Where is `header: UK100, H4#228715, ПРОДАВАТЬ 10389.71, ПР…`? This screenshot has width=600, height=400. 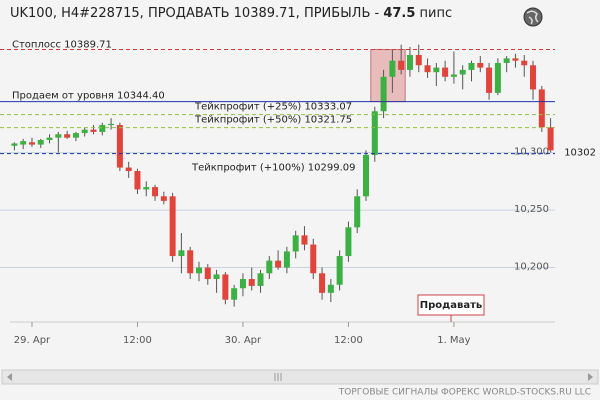
header: UK100, H4#228715, ПРОДАВАТЬ 10389.71, ПР… is located at coordinates (231, 13).